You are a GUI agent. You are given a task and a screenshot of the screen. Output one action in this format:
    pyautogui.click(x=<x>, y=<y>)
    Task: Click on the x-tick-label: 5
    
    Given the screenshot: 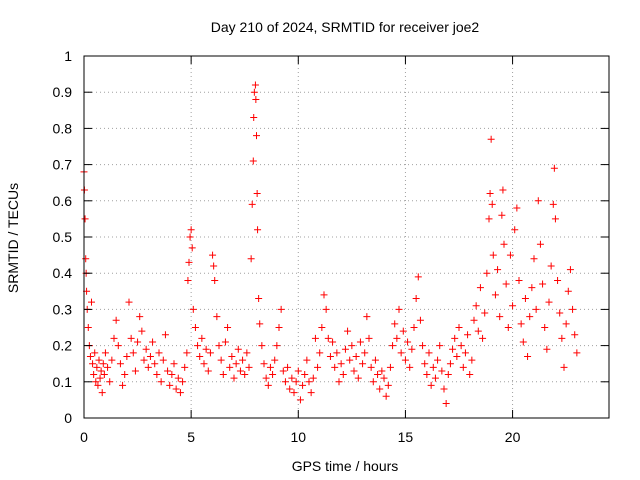 What is the action you would take?
    pyautogui.click(x=191, y=437)
    